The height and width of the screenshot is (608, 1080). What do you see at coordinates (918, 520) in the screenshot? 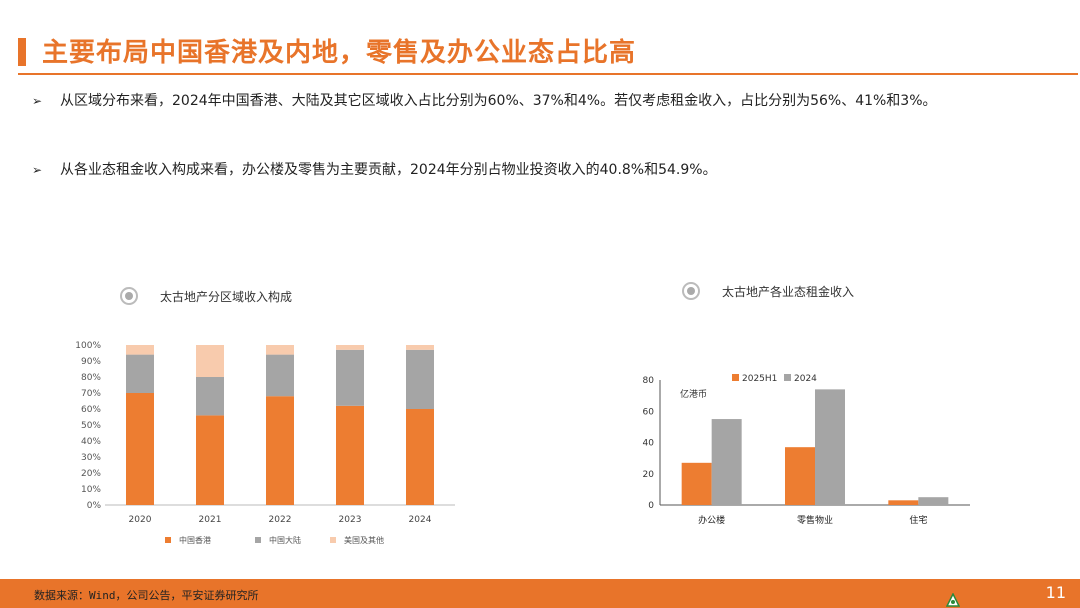
I see `x-tick-label: 住宅` at bounding box center [918, 520].